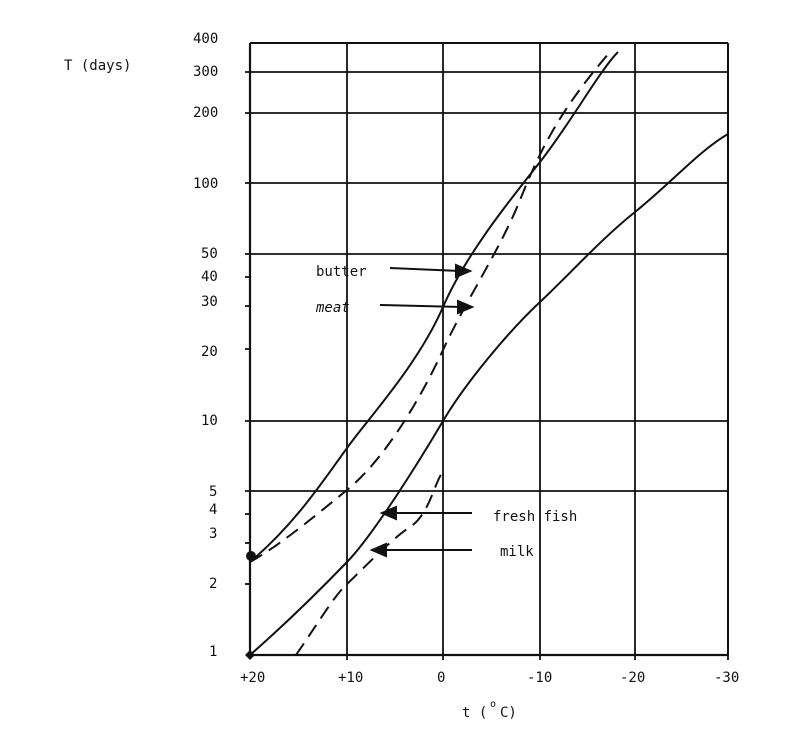 The height and width of the screenshot is (755, 812). I want to click on svg-text: 100, so click(205, 184).